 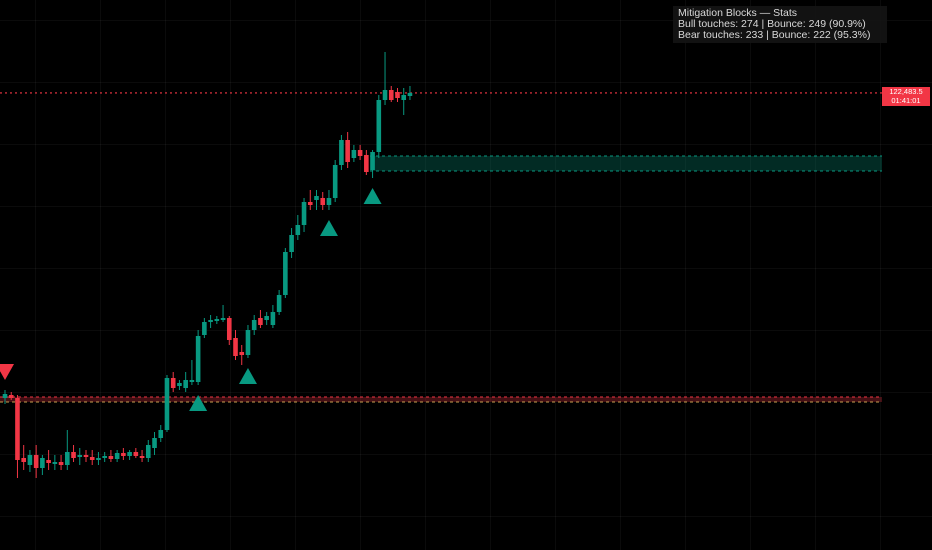 I want to click on stats-title: Mitigation Blocks — Stats, so click(x=738, y=13).